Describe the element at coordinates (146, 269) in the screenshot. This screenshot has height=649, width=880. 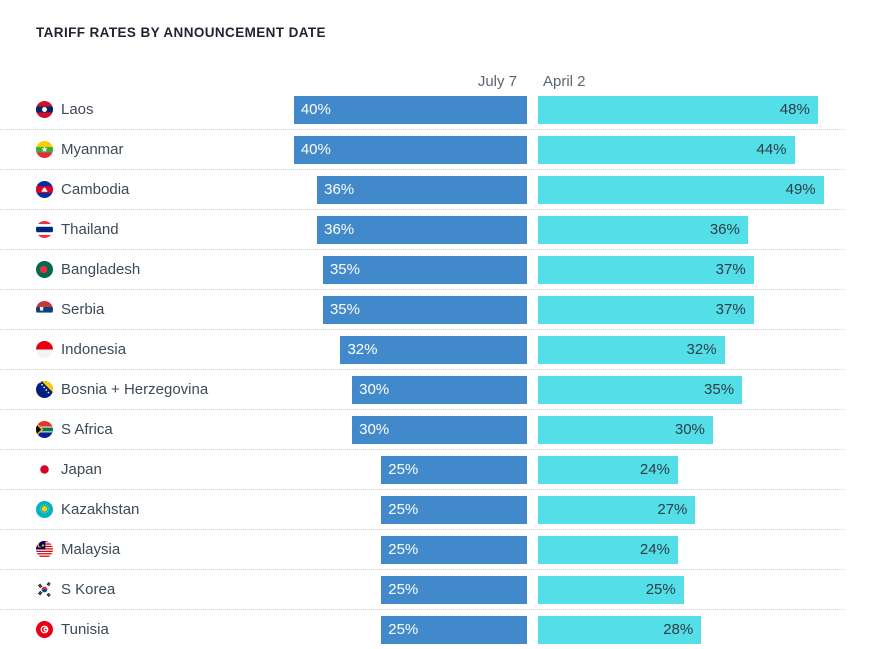
I see `country-cell: Bangladesh` at that location.